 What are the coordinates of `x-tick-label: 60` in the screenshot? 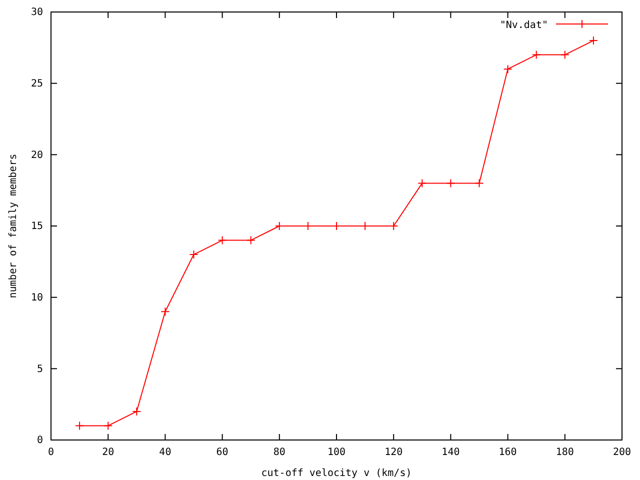 It's located at (222, 452).